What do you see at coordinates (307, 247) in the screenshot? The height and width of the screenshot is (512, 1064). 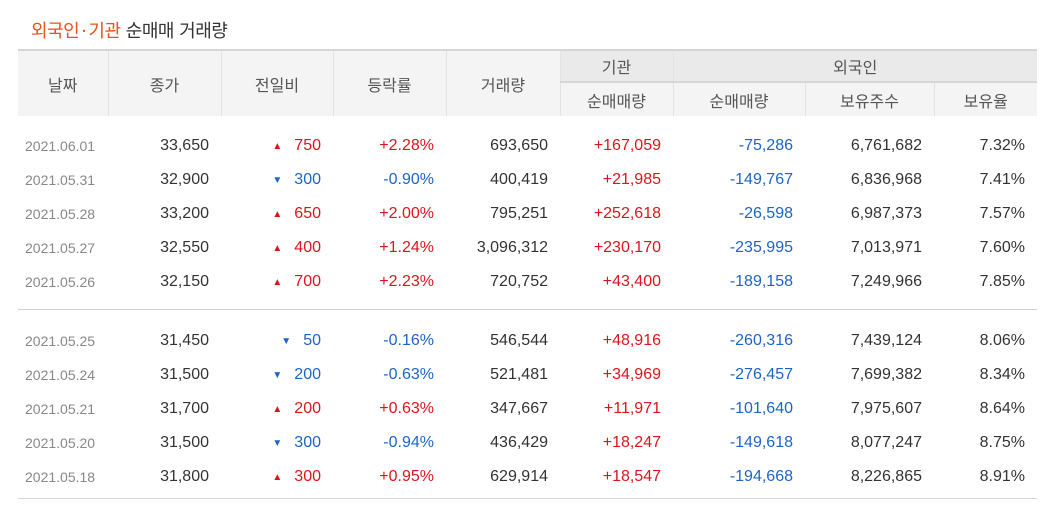 I see `change-value: 400` at bounding box center [307, 247].